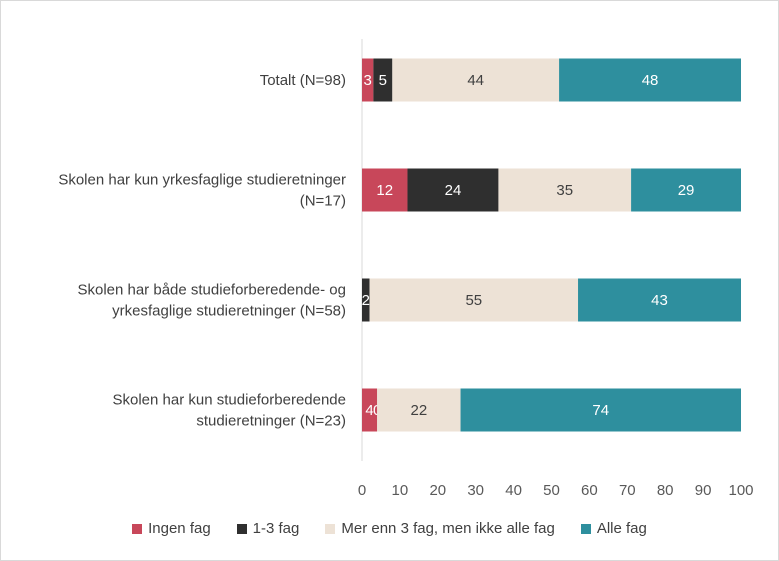  Describe the element at coordinates (475, 490) in the screenshot. I see `x-tick-label-3: 30` at that location.